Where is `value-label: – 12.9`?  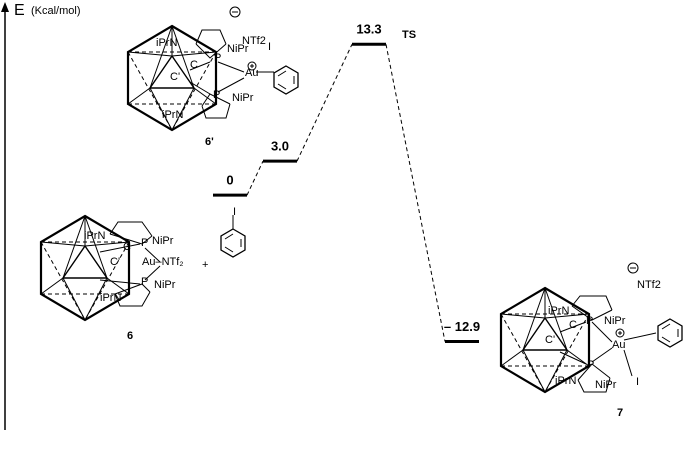
value-label: – 12.9 is located at coordinates (462, 326).